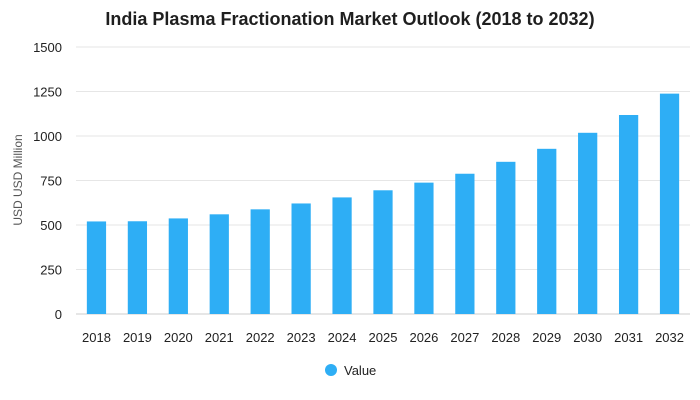 This screenshot has width=700, height=400. Describe the element at coordinates (342, 255) in the screenshot. I see `bar-2024` at that location.